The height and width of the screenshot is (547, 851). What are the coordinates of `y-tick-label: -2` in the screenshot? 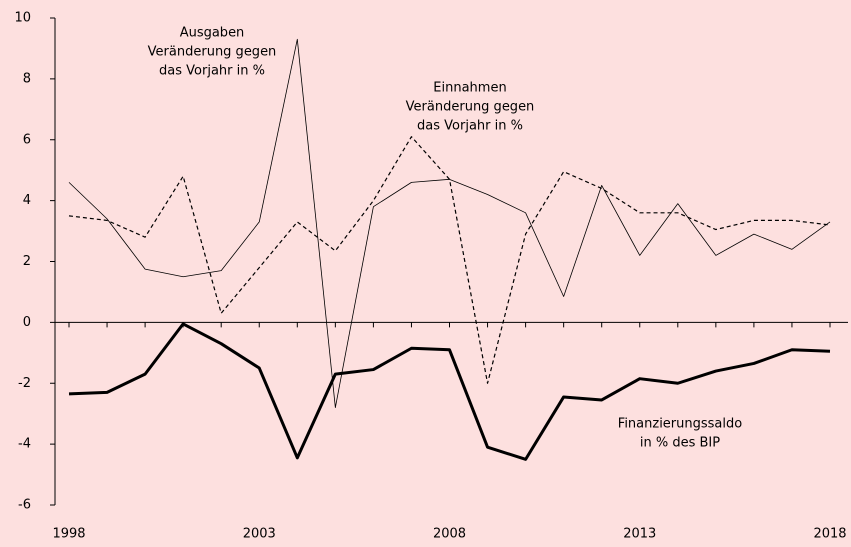 It's located at (24, 383).